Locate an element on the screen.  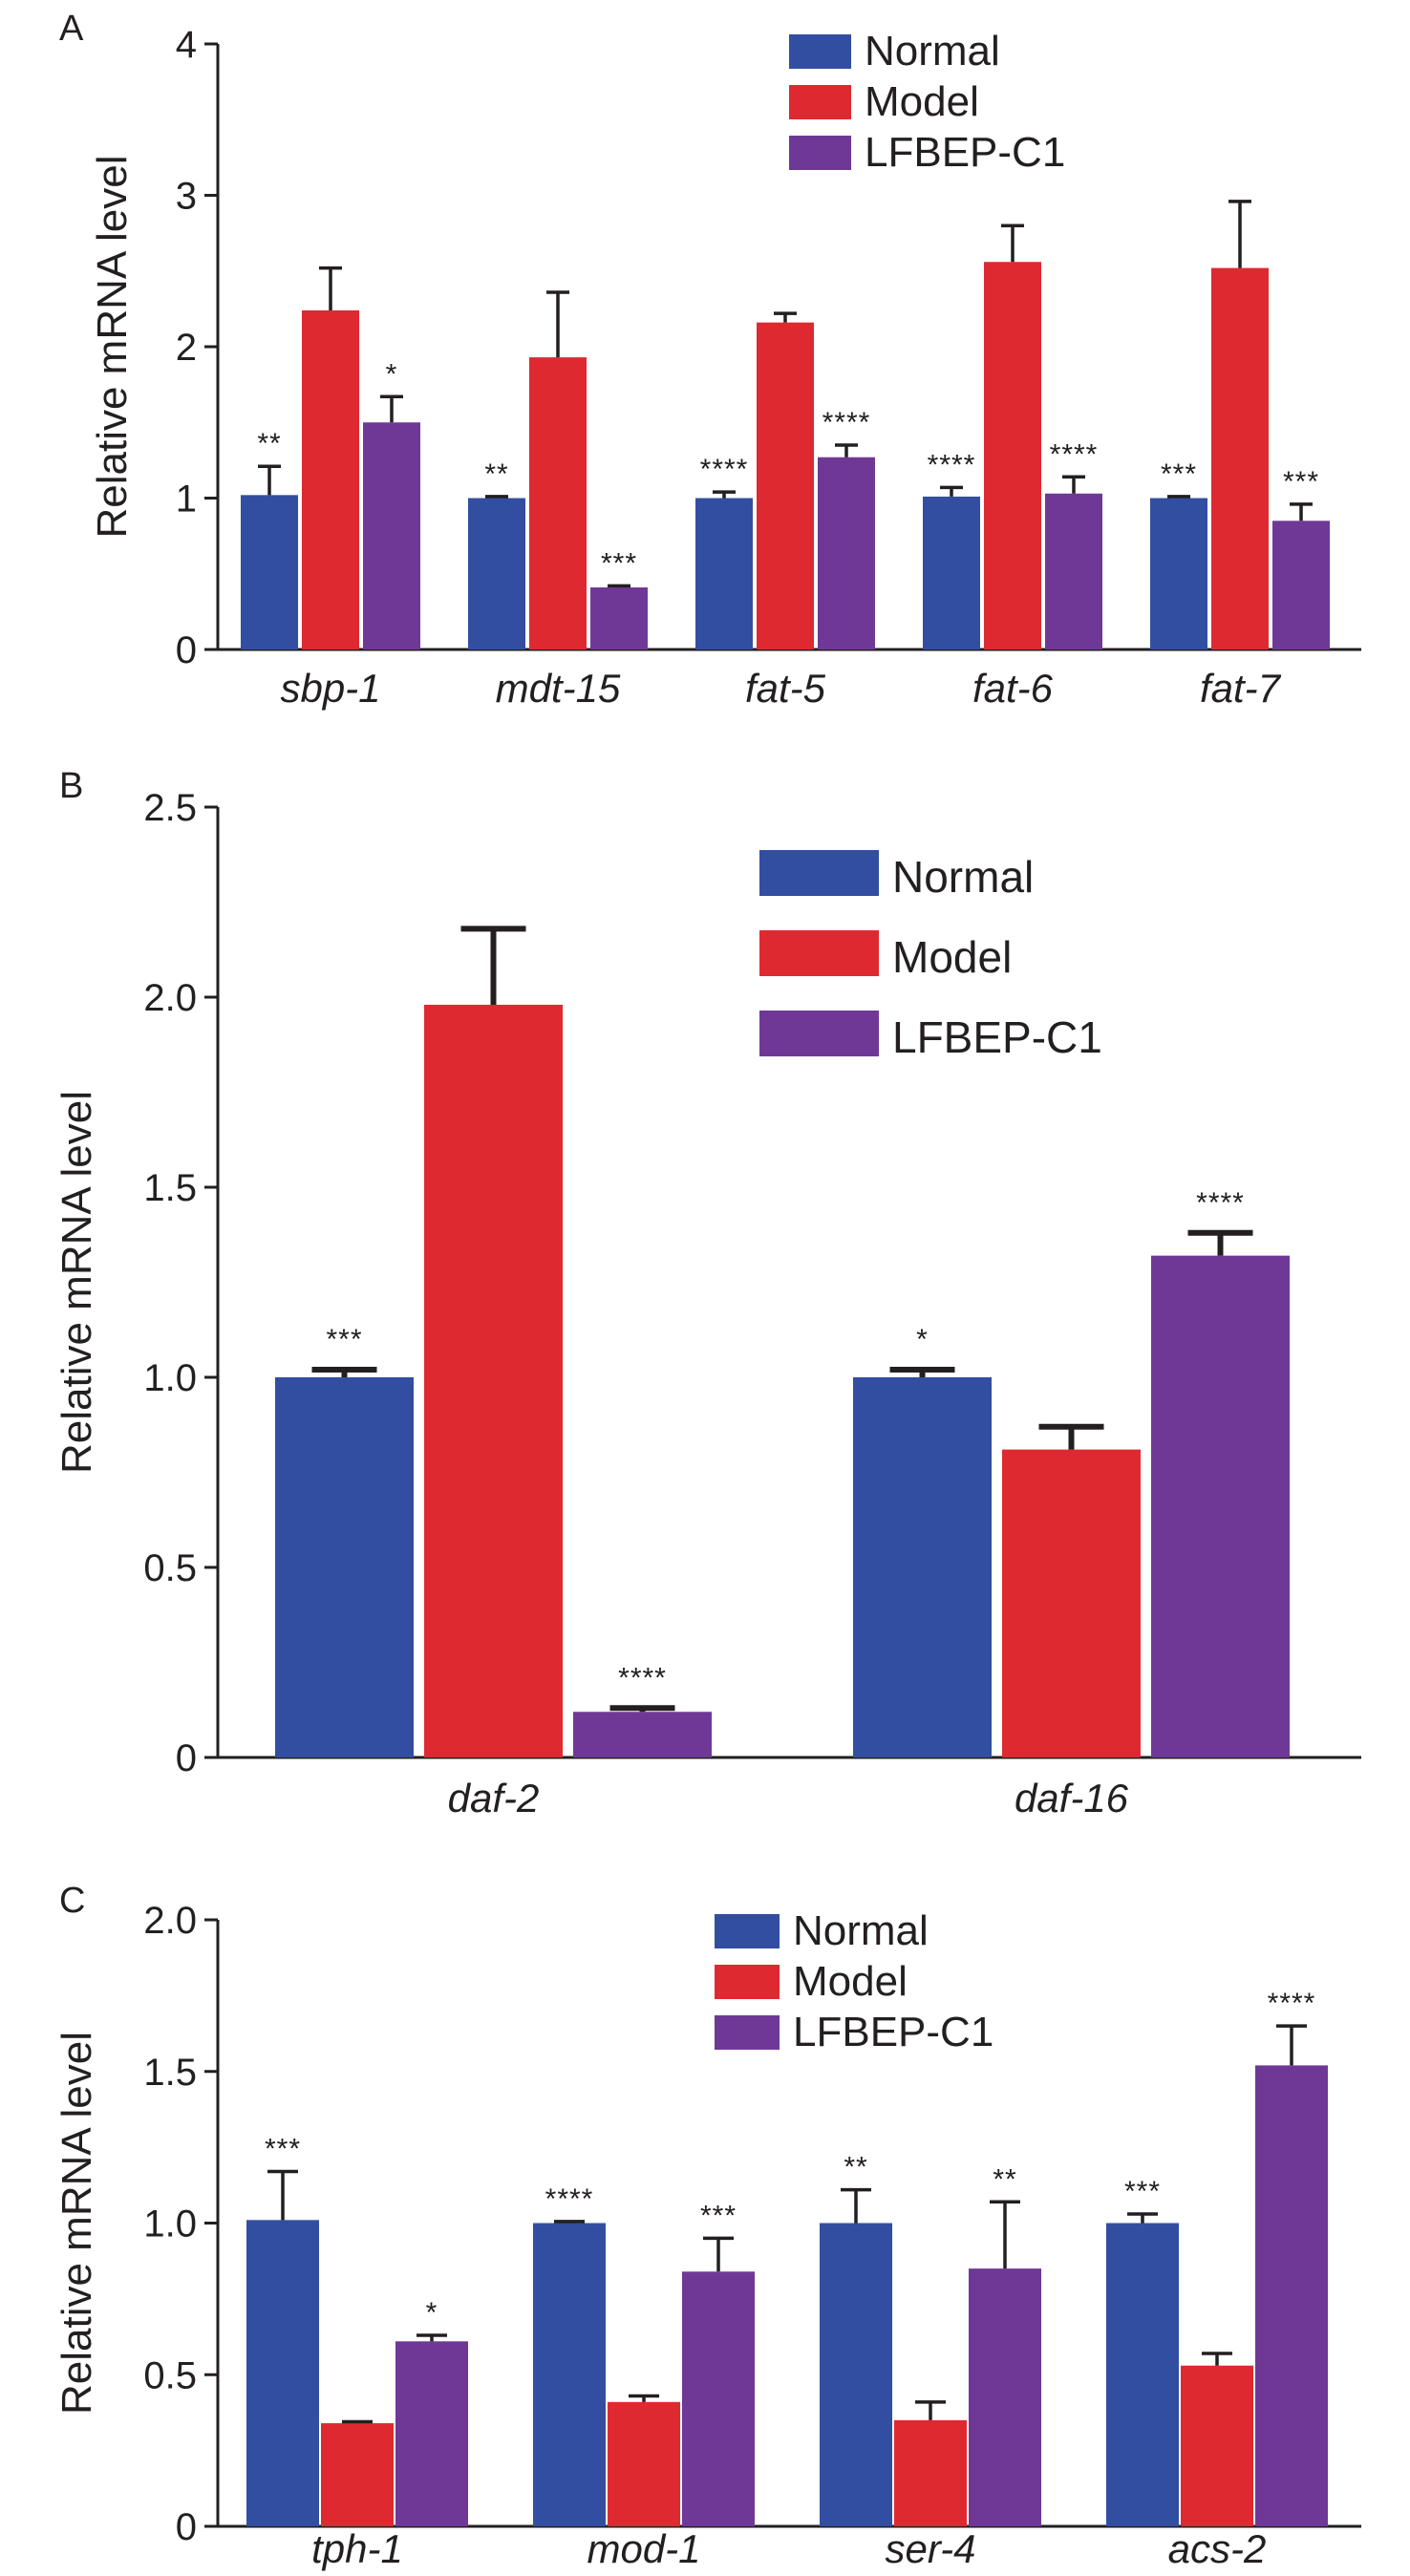
y-tick-label: 1.0 is located at coordinates (170, 2224).